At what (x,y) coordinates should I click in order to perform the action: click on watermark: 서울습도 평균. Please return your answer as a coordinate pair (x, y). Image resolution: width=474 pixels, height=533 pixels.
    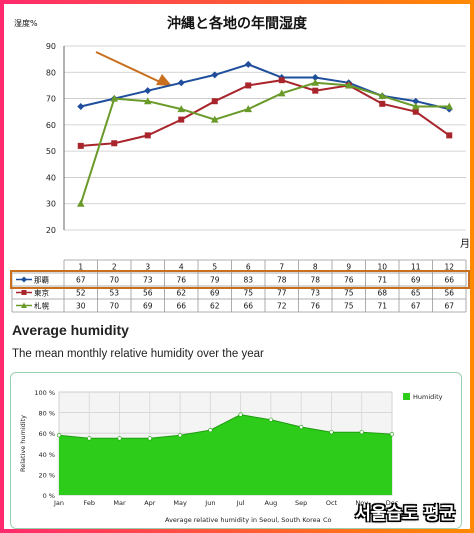
    Looking at the image, I should click on (405, 514).